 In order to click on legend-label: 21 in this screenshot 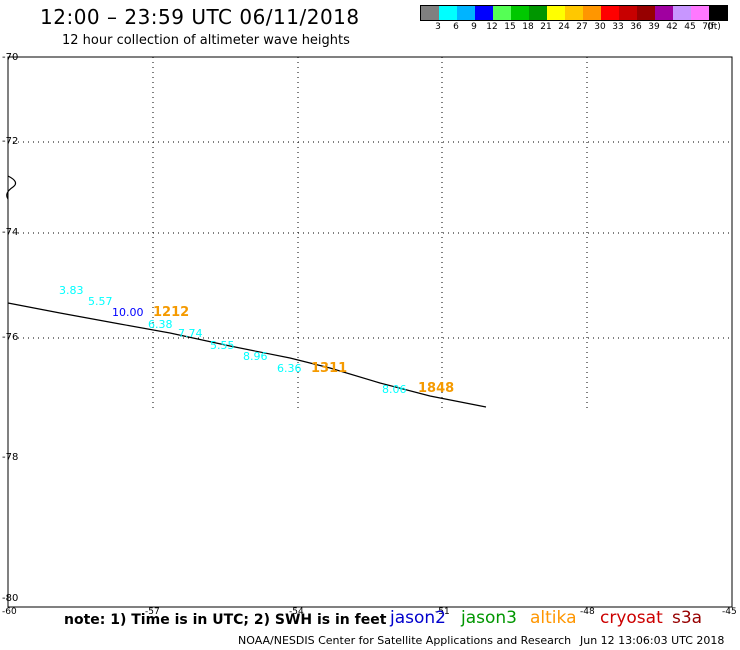, I will do `click(546, 27)`.